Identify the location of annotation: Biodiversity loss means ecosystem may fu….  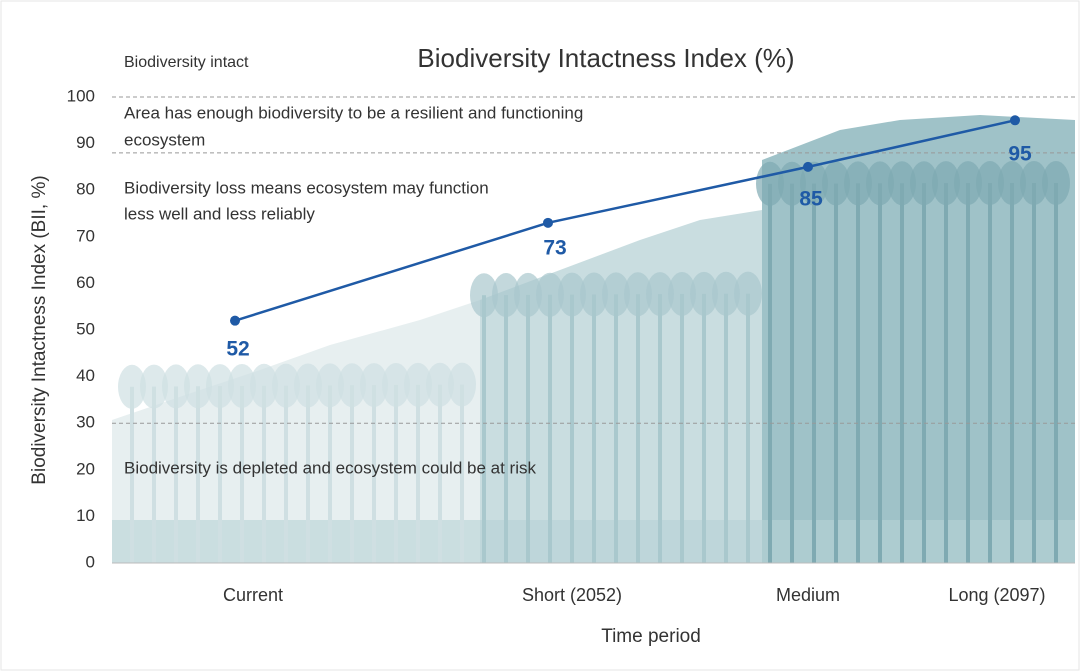
(306, 187).